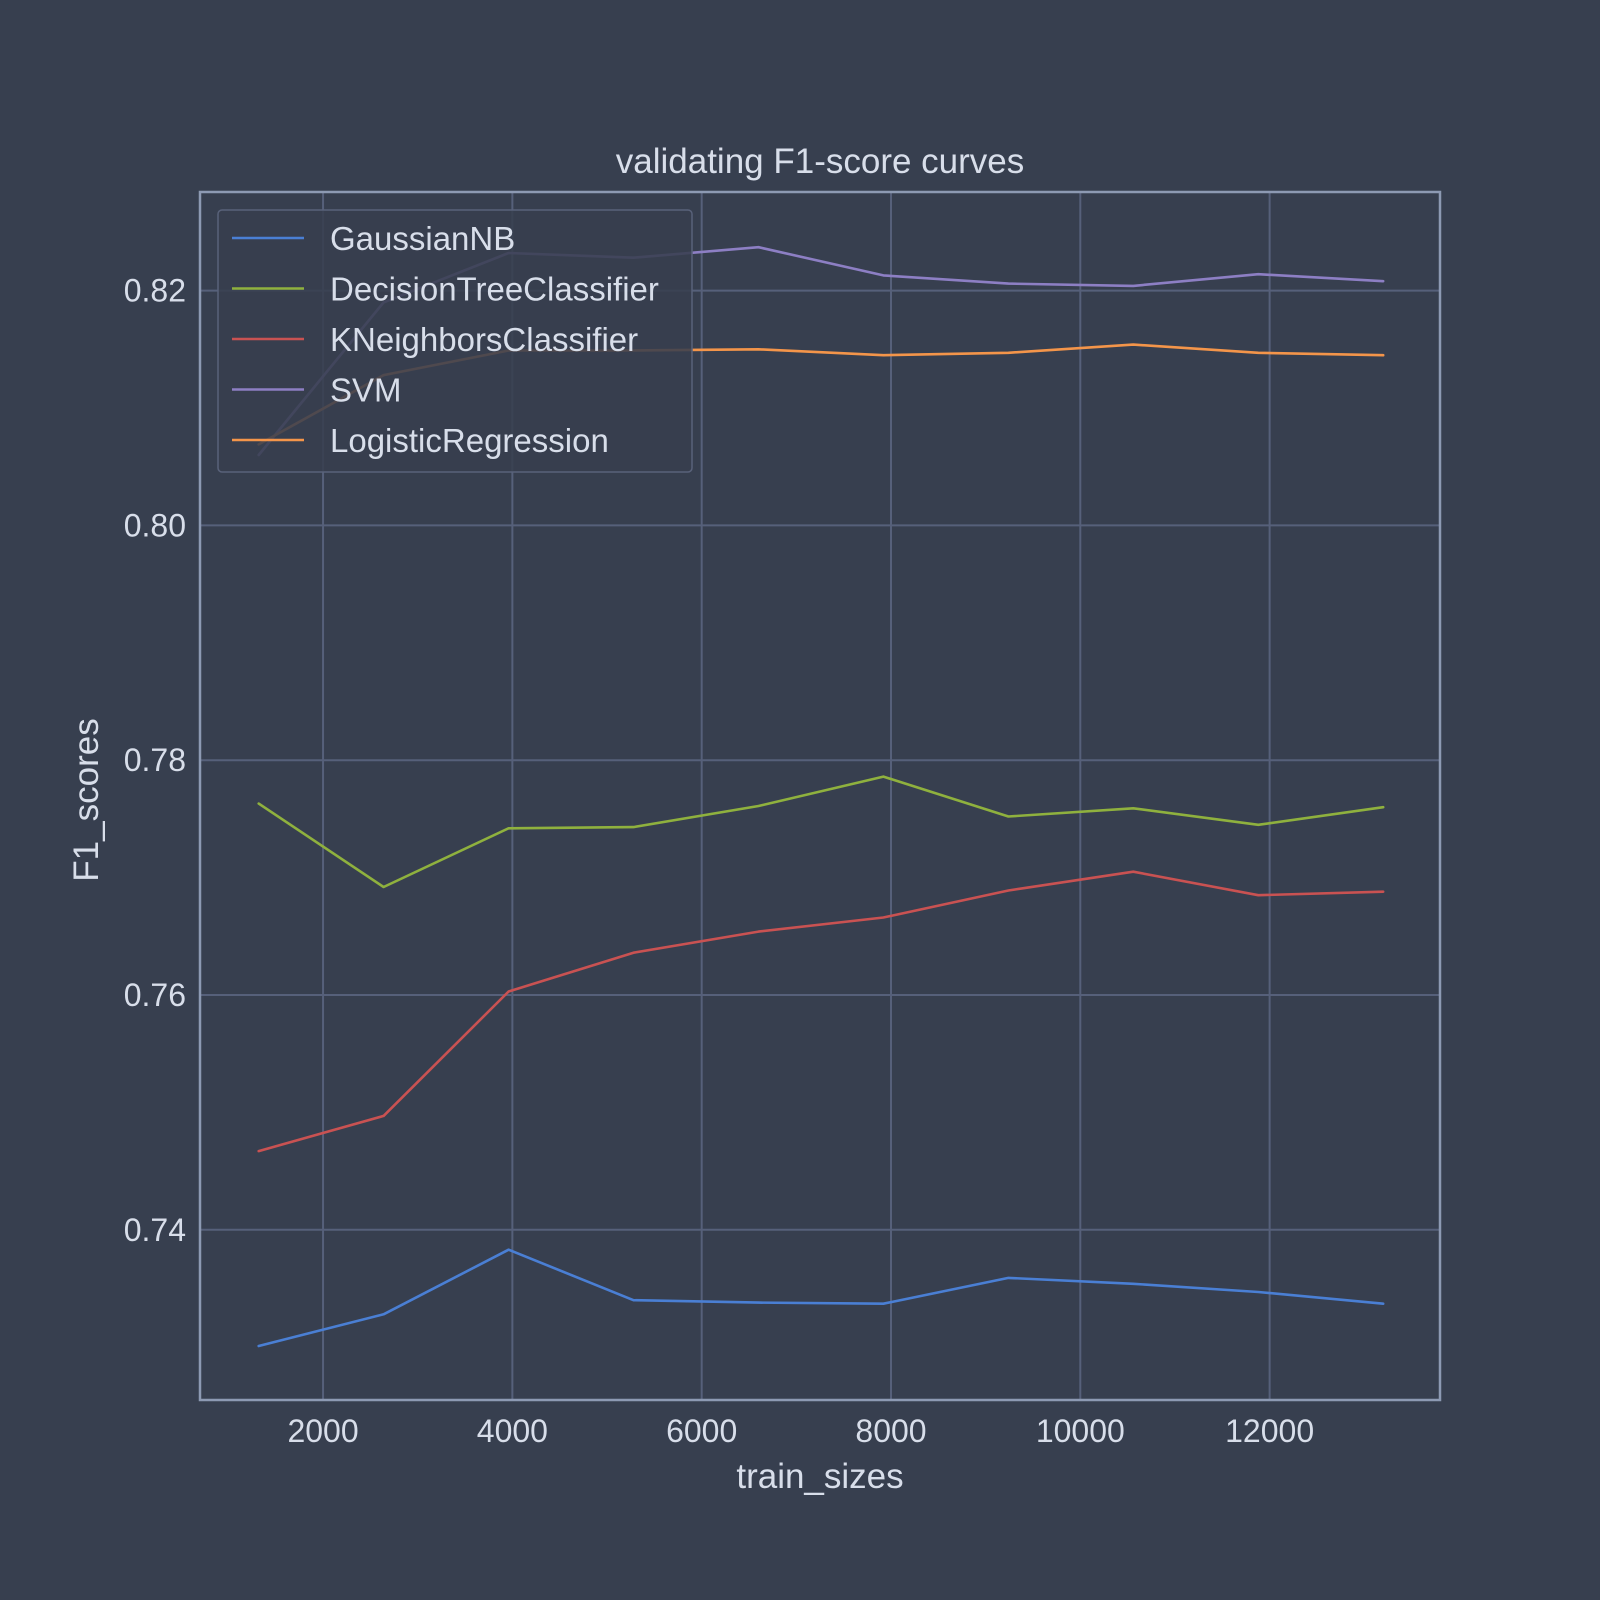 This screenshot has height=1600, width=1600. Describe the element at coordinates (821, 832) in the screenshot. I see `series-line-decisiontreeclassifier` at that location.